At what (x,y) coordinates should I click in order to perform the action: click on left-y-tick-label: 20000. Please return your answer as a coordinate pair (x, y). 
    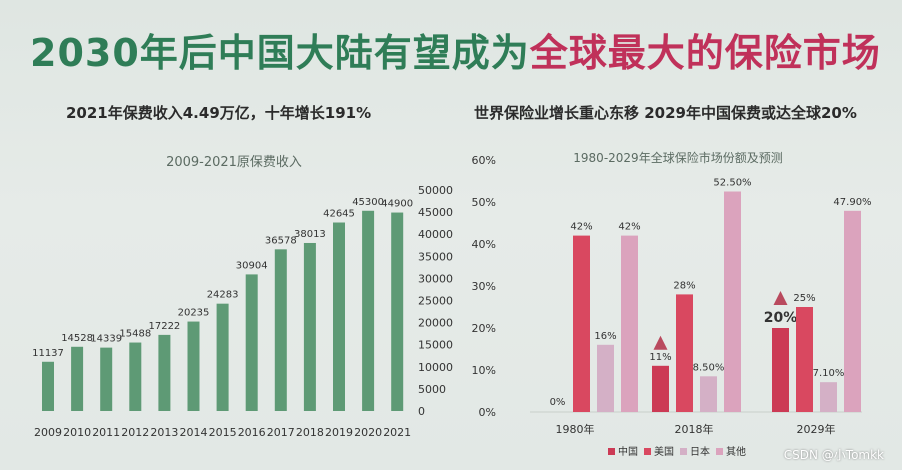
    Looking at the image, I should click on (435, 323).